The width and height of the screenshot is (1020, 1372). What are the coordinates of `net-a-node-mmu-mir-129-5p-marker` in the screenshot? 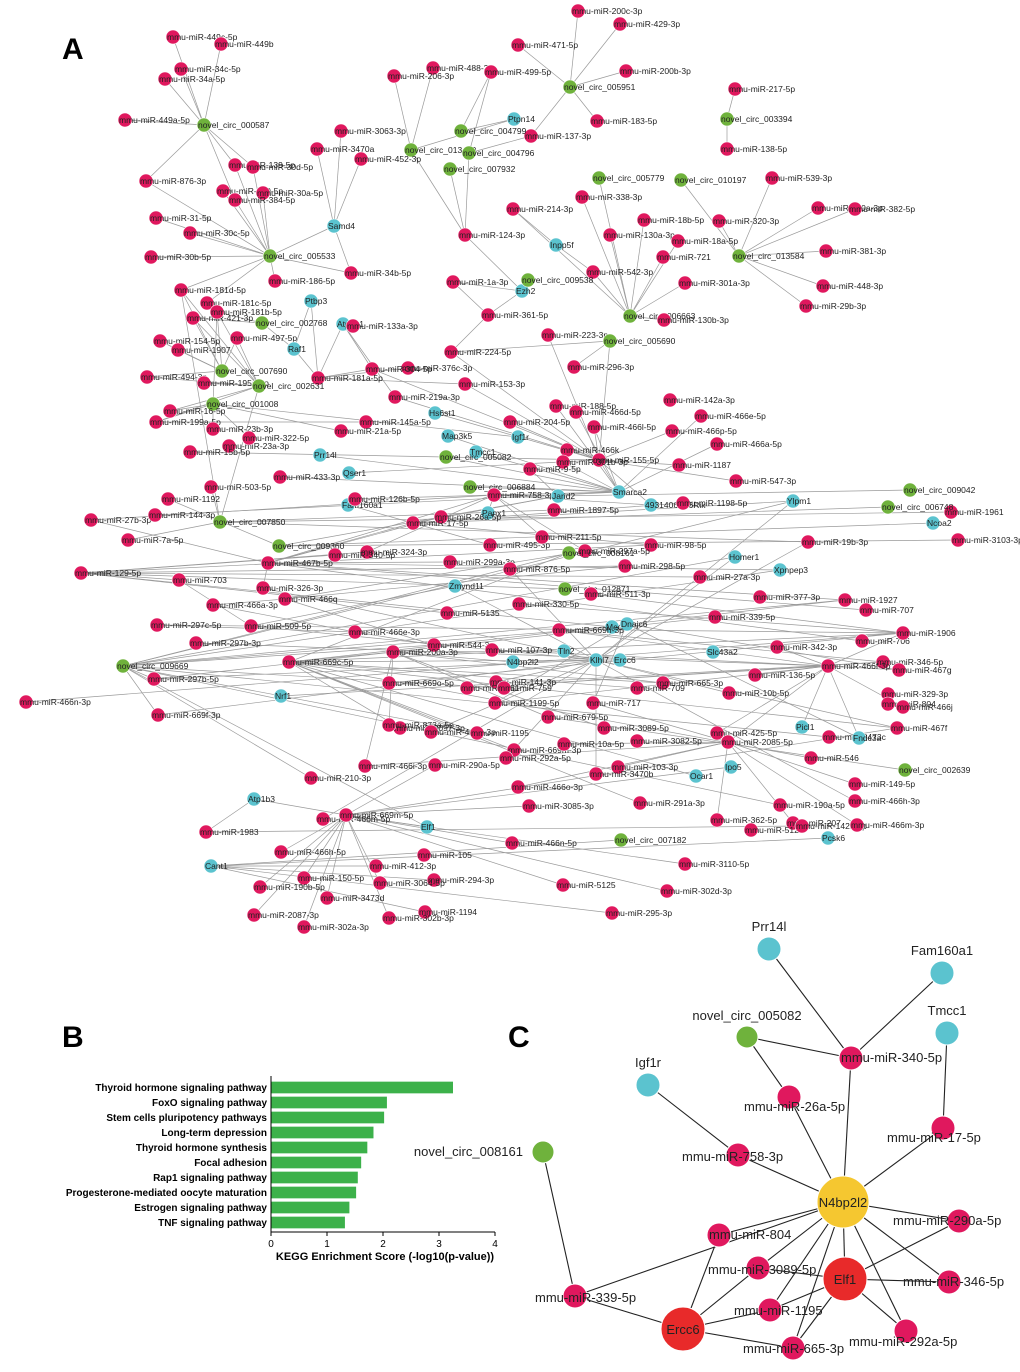 It's located at (81, 573).